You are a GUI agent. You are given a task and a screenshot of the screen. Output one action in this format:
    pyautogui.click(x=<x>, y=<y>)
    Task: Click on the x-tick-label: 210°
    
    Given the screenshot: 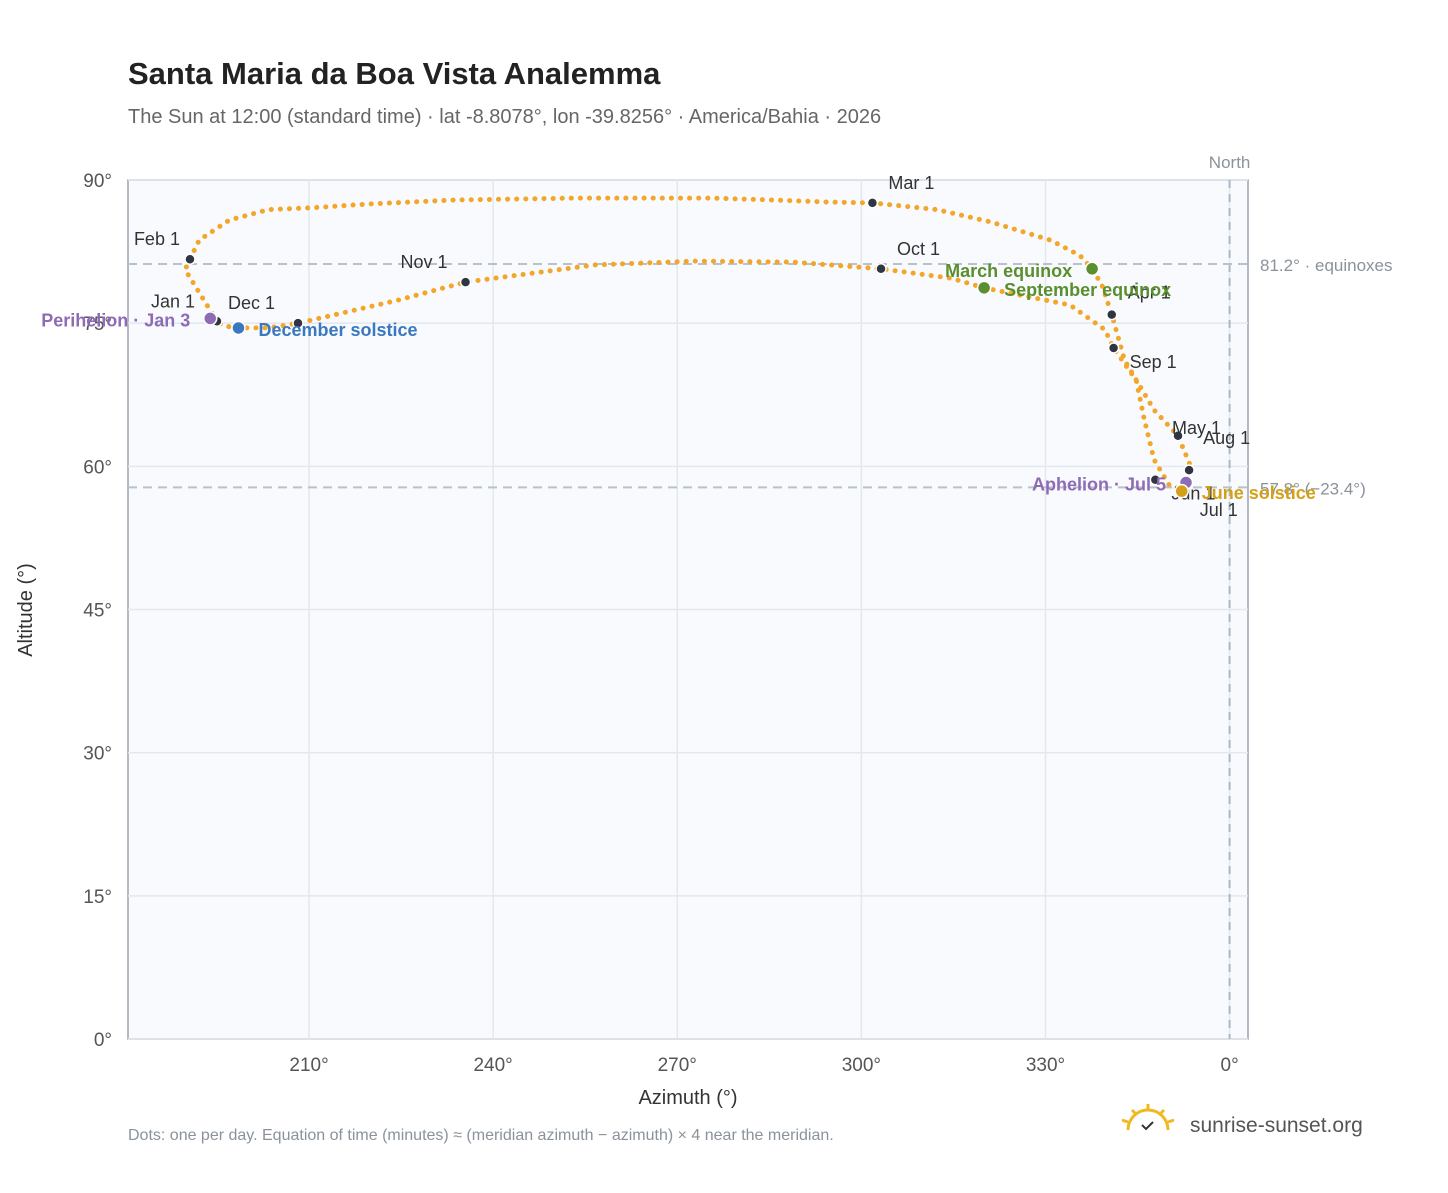 What is the action you would take?
    pyautogui.click(x=308, y=1065)
    